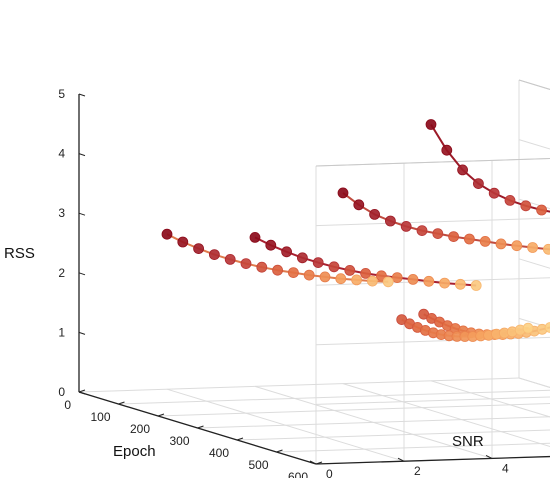 This screenshot has width=550, height=478. I want to click on x-tick-label: 600, so click(298, 474).